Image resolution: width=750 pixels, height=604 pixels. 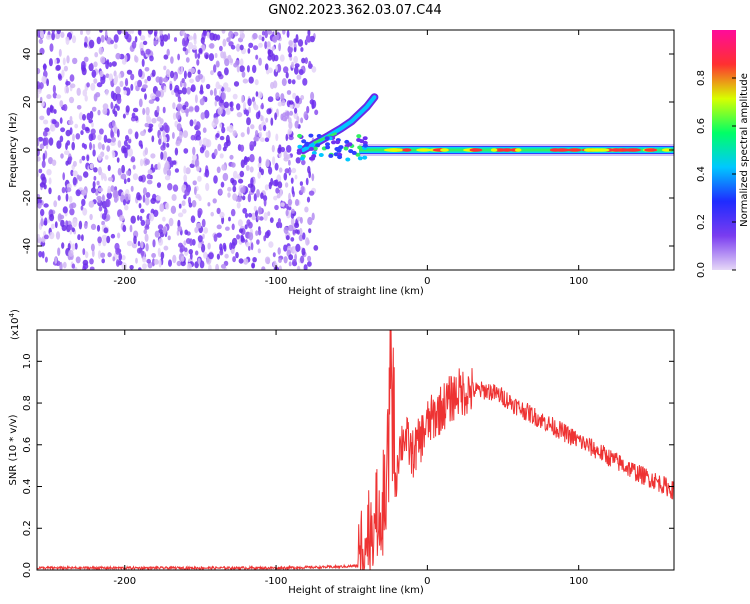 I want to click on y-tick-label: 0.4, so click(x=27, y=487).